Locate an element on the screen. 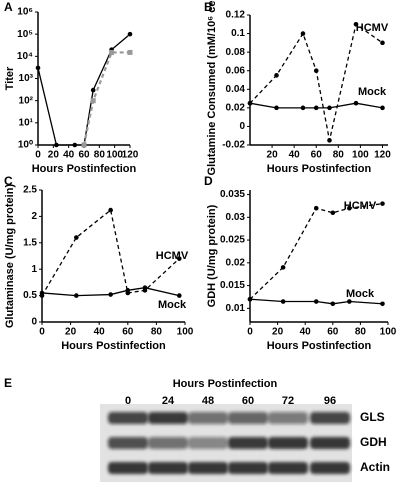 The image size is (400, 488). y-axis-label: GDH (U/mg protein) is located at coordinates (212, 255).